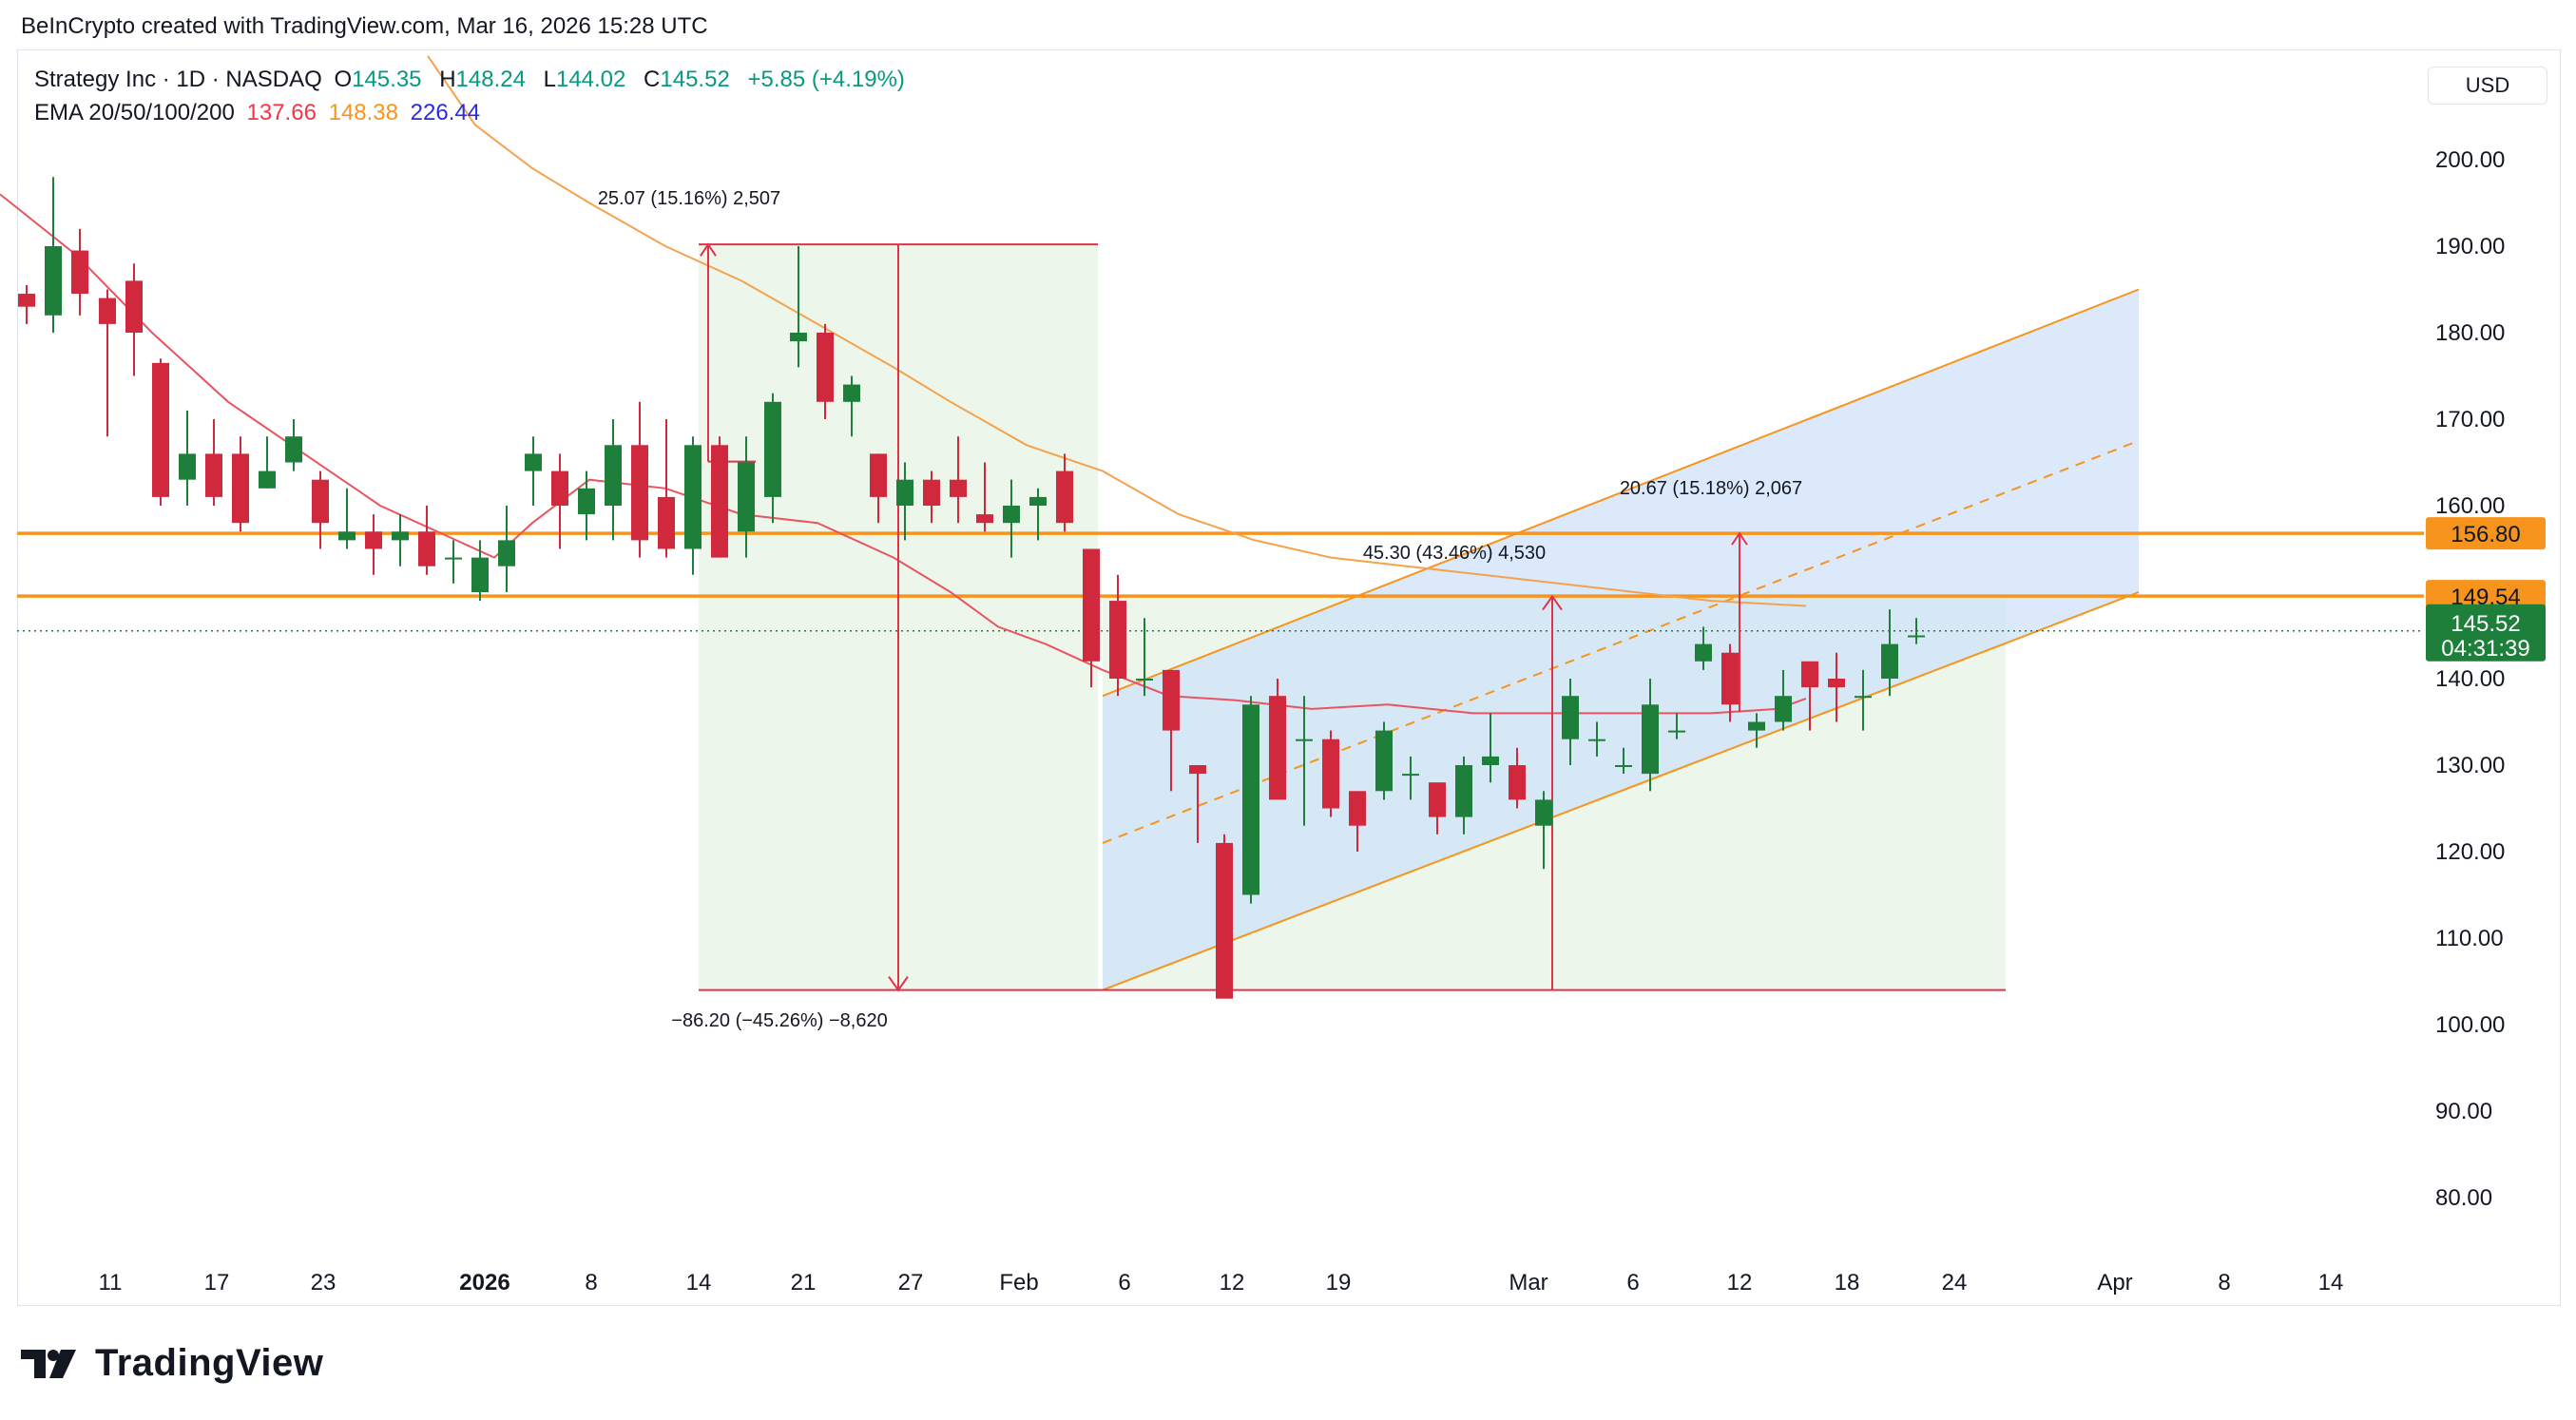 The image size is (2576, 1420). What do you see at coordinates (1124, 1282) in the screenshot?
I see `time-tick-9: 6` at bounding box center [1124, 1282].